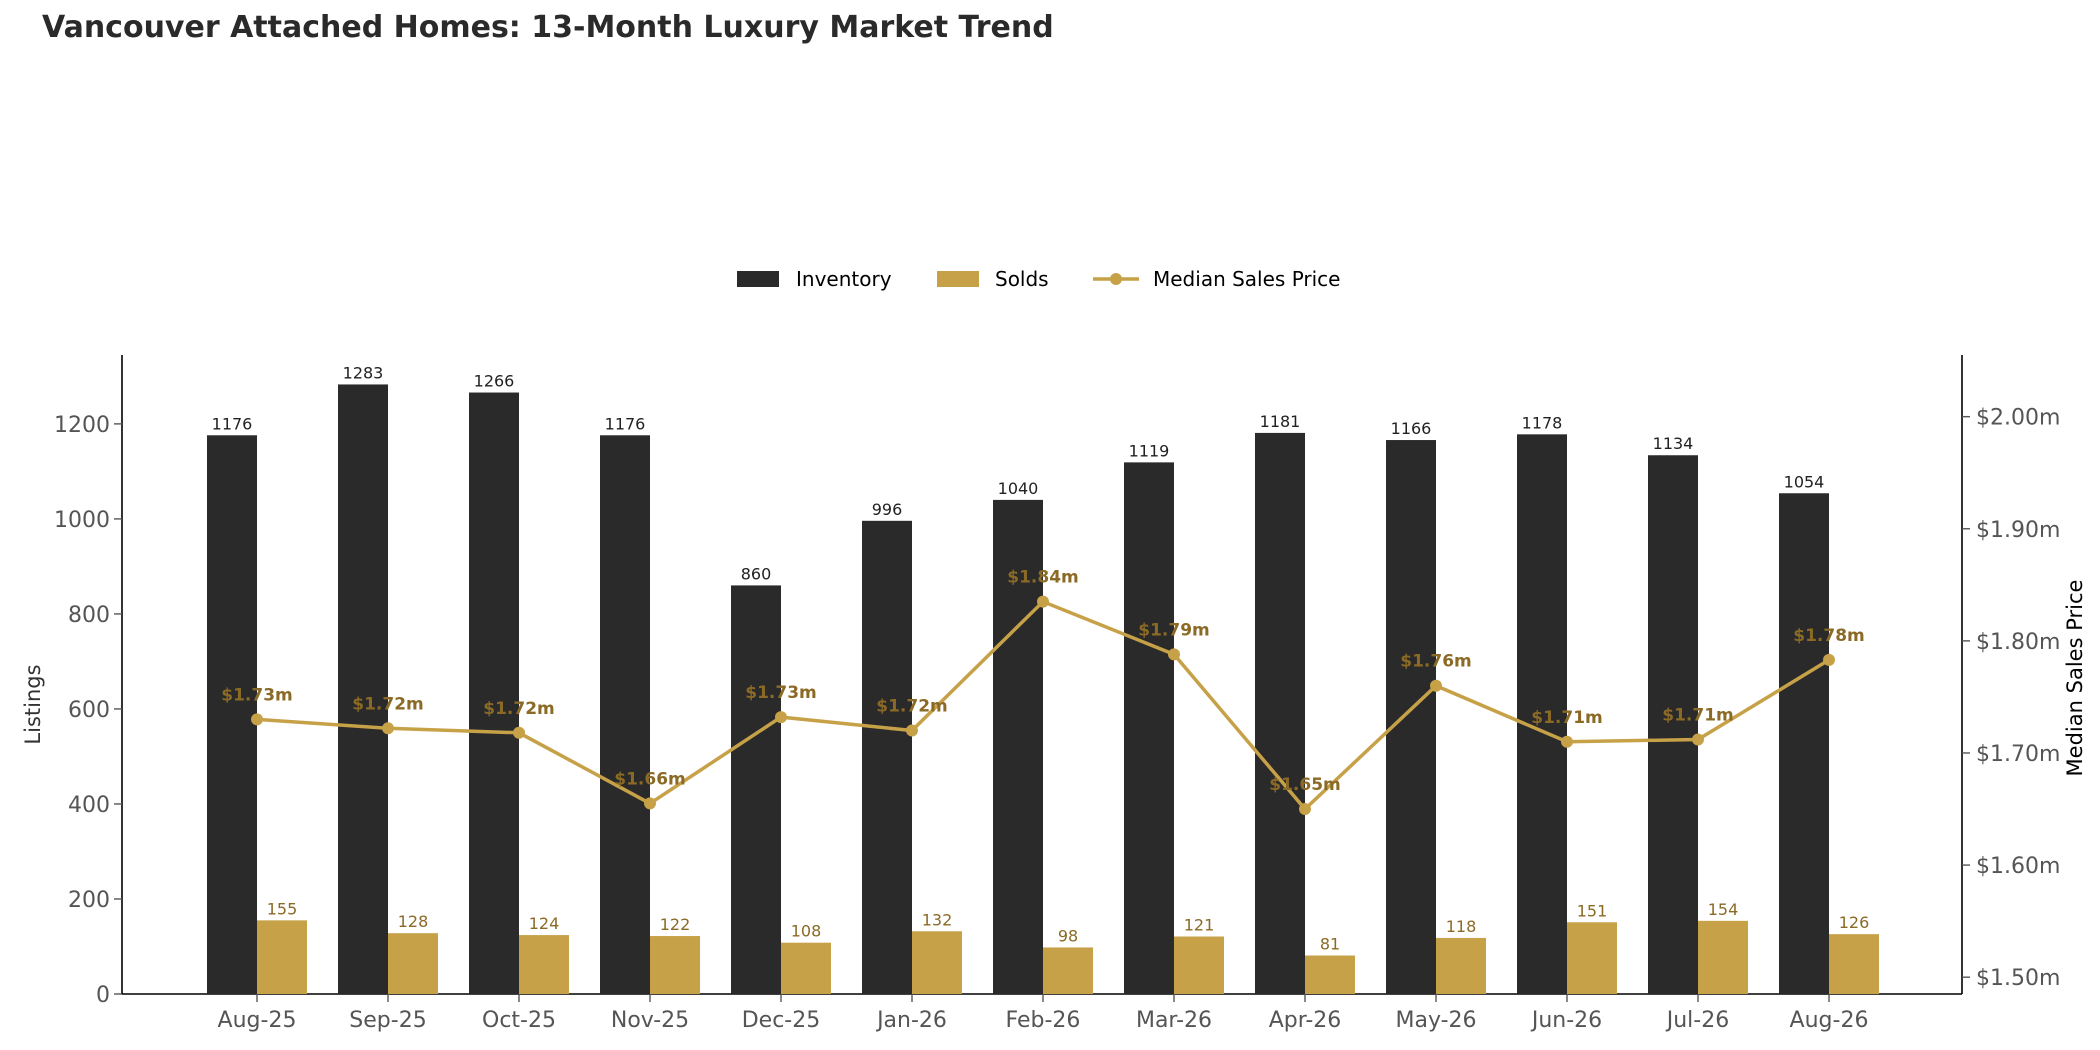  Describe the element at coordinates (675, 924) in the screenshot. I see `solds-value-label: 122` at that location.